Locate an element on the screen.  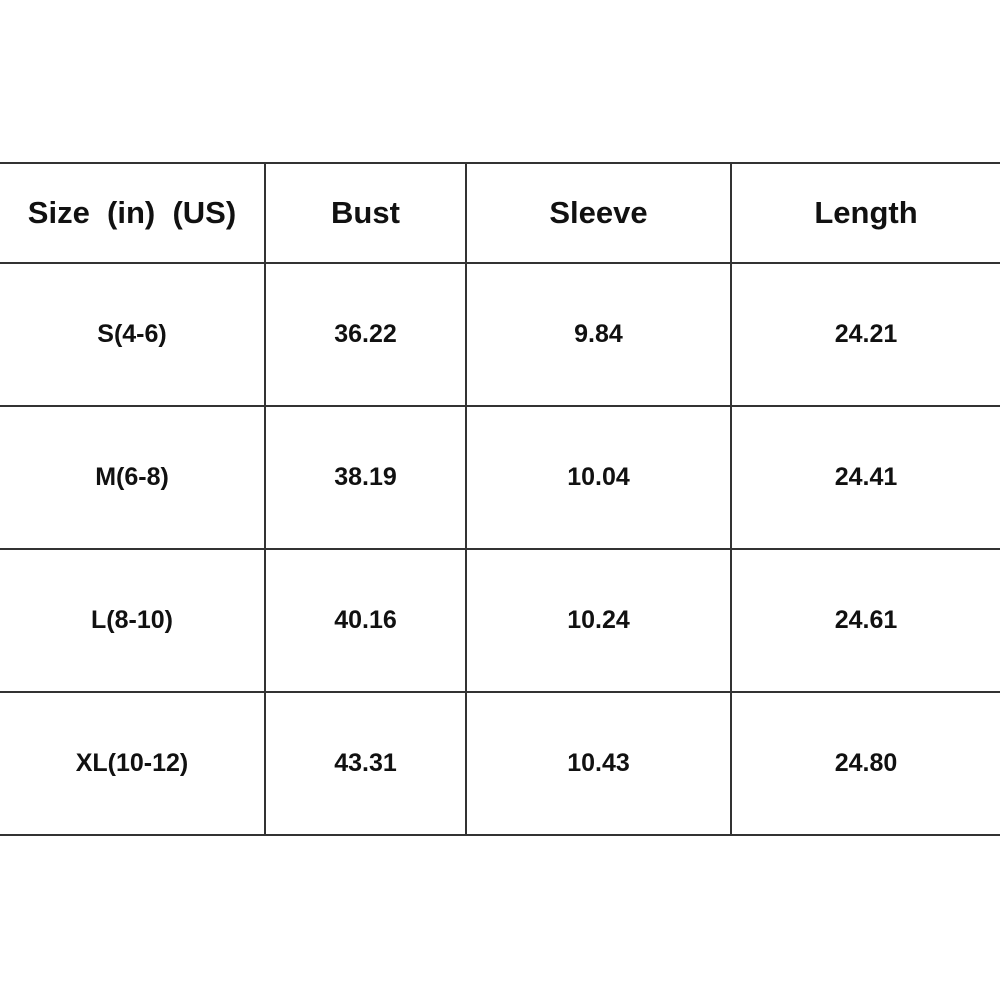
table-header: Size (in) (US) Bust Sleeve Length is located at coordinates (500, 213).